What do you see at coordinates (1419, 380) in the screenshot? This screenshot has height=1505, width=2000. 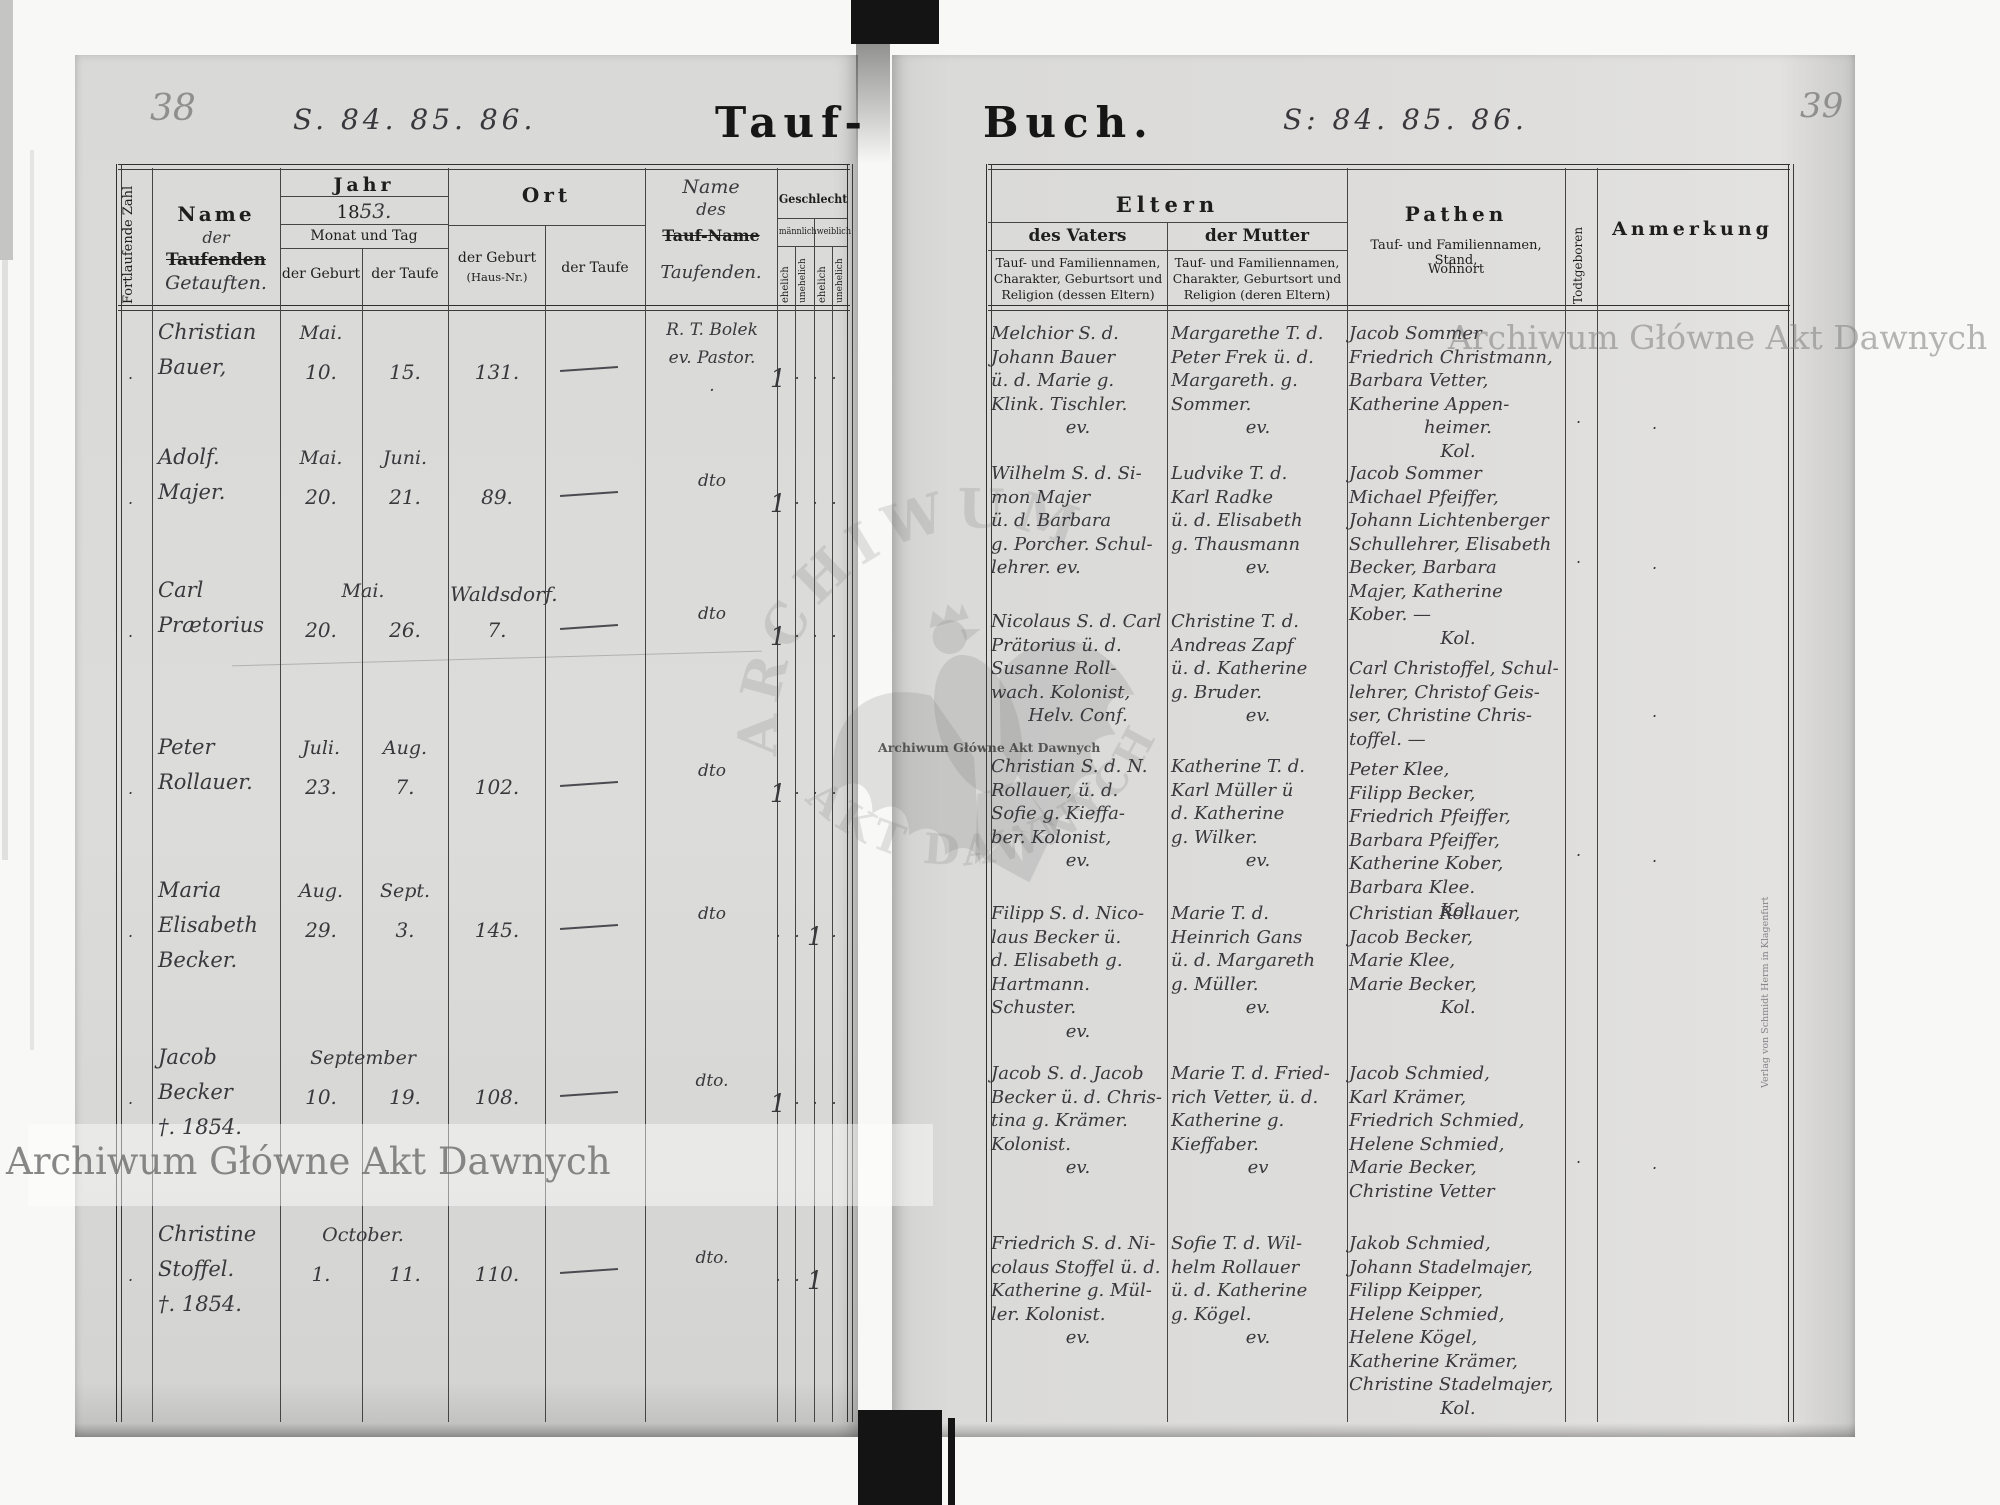 I see `godparents-entry-line: Barbara Vetter,` at bounding box center [1419, 380].